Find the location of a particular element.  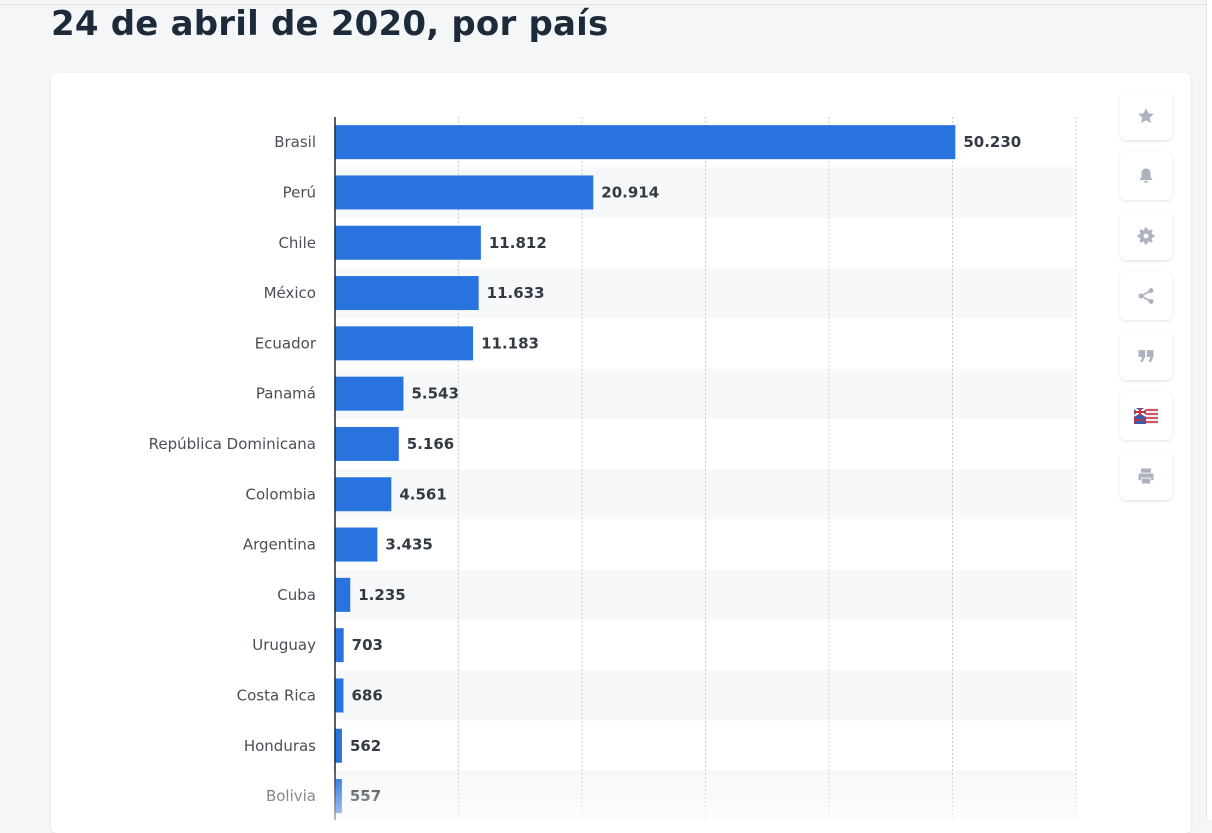

bar-argentina is located at coordinates (356, 544).